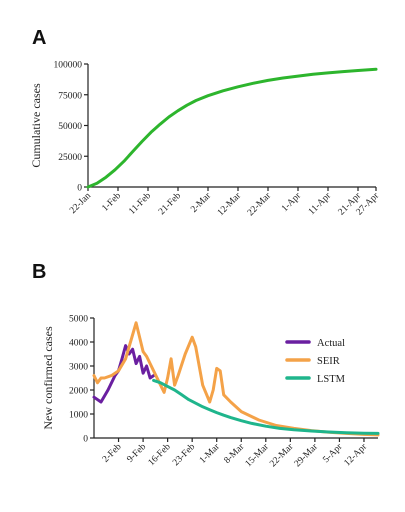  I want to click on legend-label-lstm: LSTM, so click(331, 379).